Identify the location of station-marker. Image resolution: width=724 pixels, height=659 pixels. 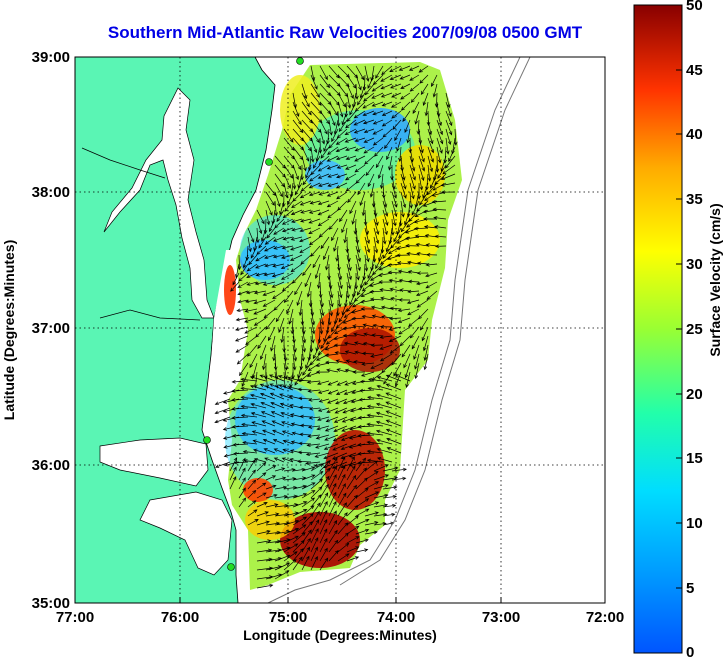
(207, 440).